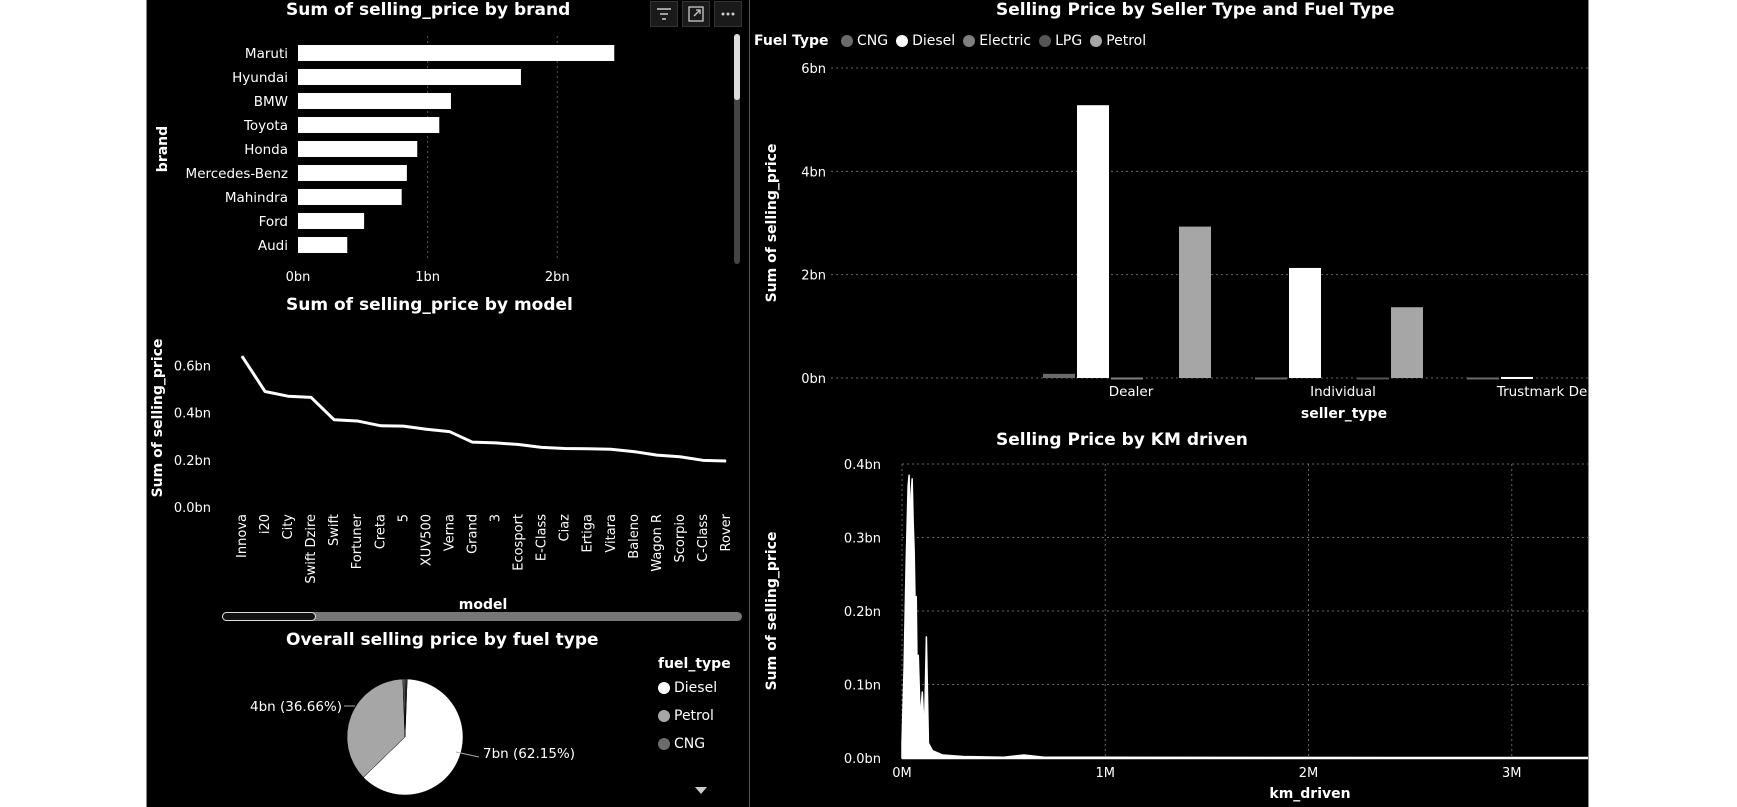 The image size is (1737, 807). I want to click on model-chart-title: Sum of selling_price by model, so click(429, 305).